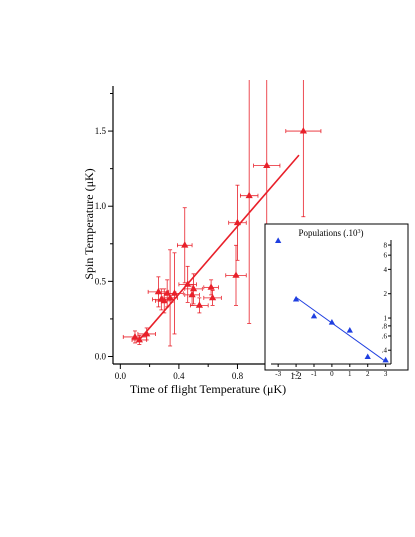 This screenshot has width=415, height=537. Describe the element at coordinates (386, 294) in the screenshot. I see `inset-y-tick-label: 2` at that location.